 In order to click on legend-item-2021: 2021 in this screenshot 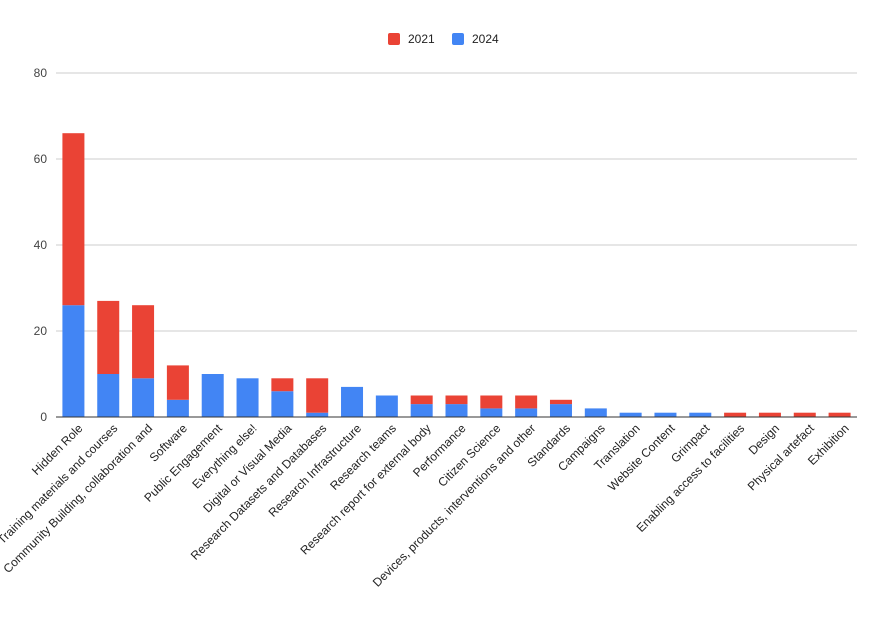, I will do `click(411, 39)`.